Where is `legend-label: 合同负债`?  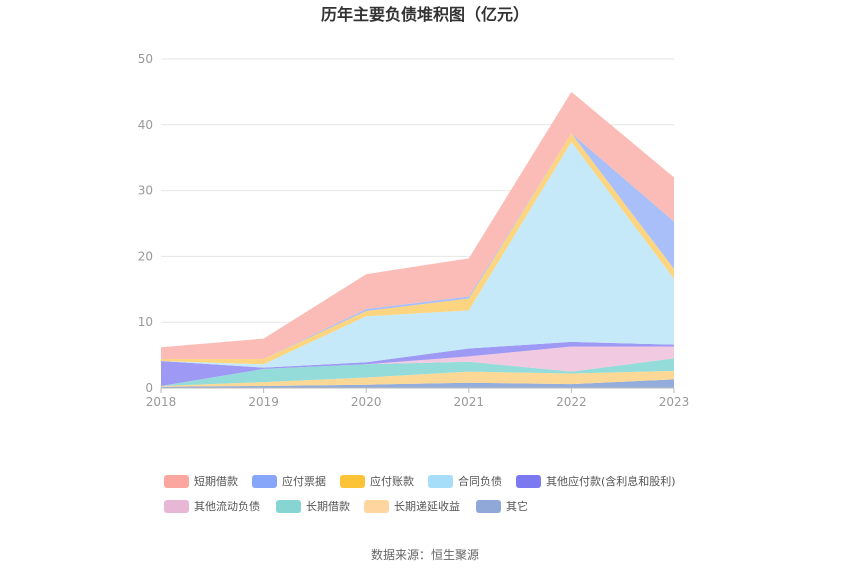
legend-label: 合同负债 is located at coordinates (480, 481).